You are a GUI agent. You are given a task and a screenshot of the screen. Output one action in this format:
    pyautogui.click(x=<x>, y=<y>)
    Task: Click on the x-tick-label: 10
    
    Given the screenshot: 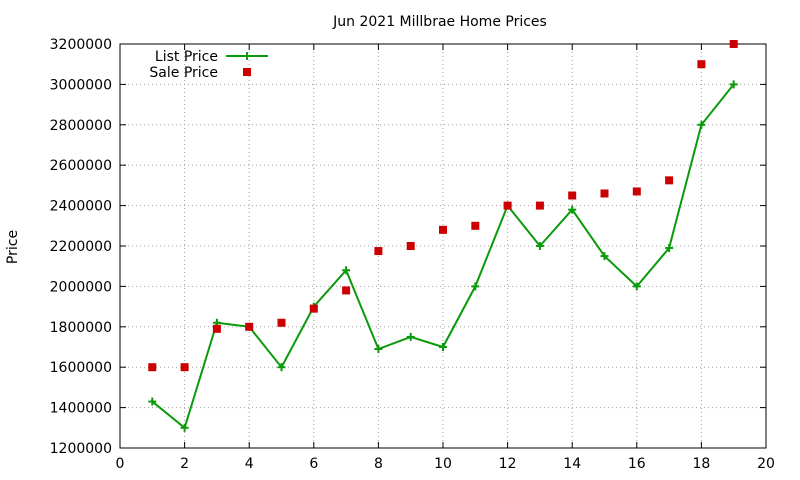 What is the action you would take?
    pyautogui.click(x=443, y=464)
    